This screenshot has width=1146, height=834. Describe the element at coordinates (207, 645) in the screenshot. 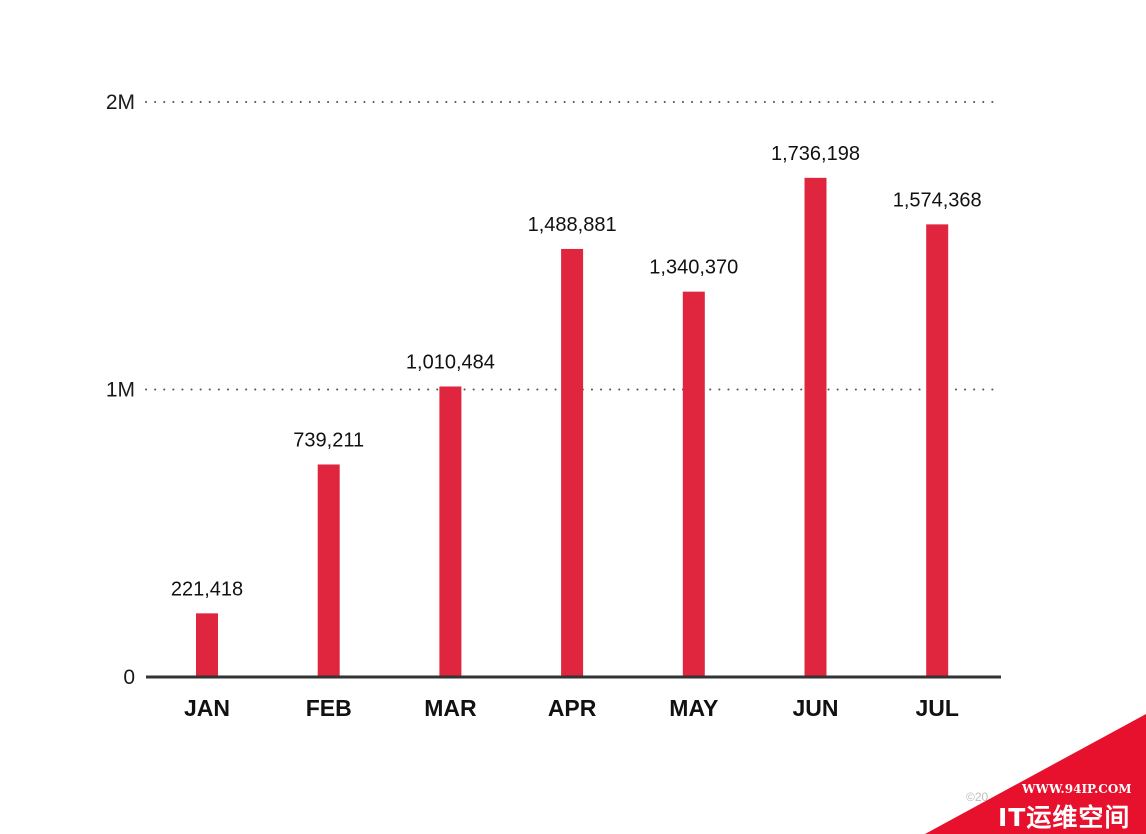

I see `bar-jan` at that location.